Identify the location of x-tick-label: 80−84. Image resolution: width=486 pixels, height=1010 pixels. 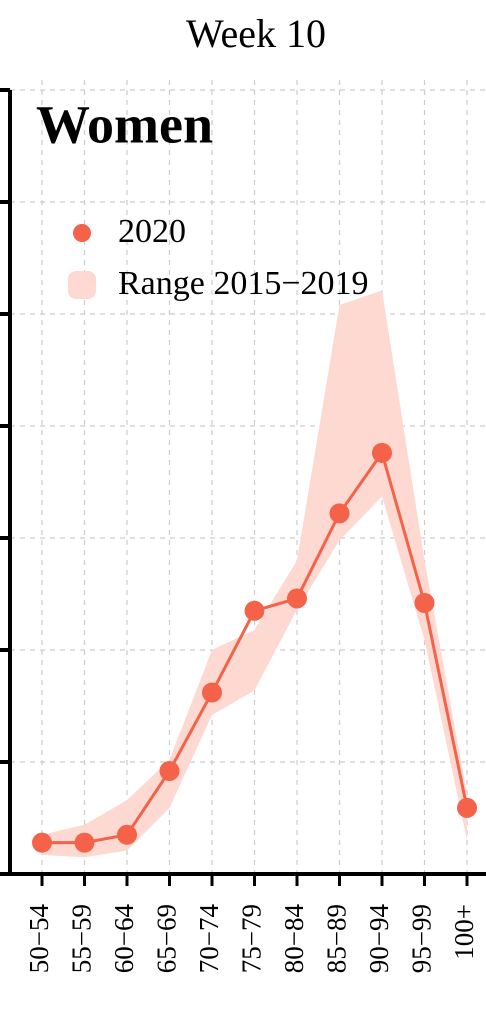
(294, 939).